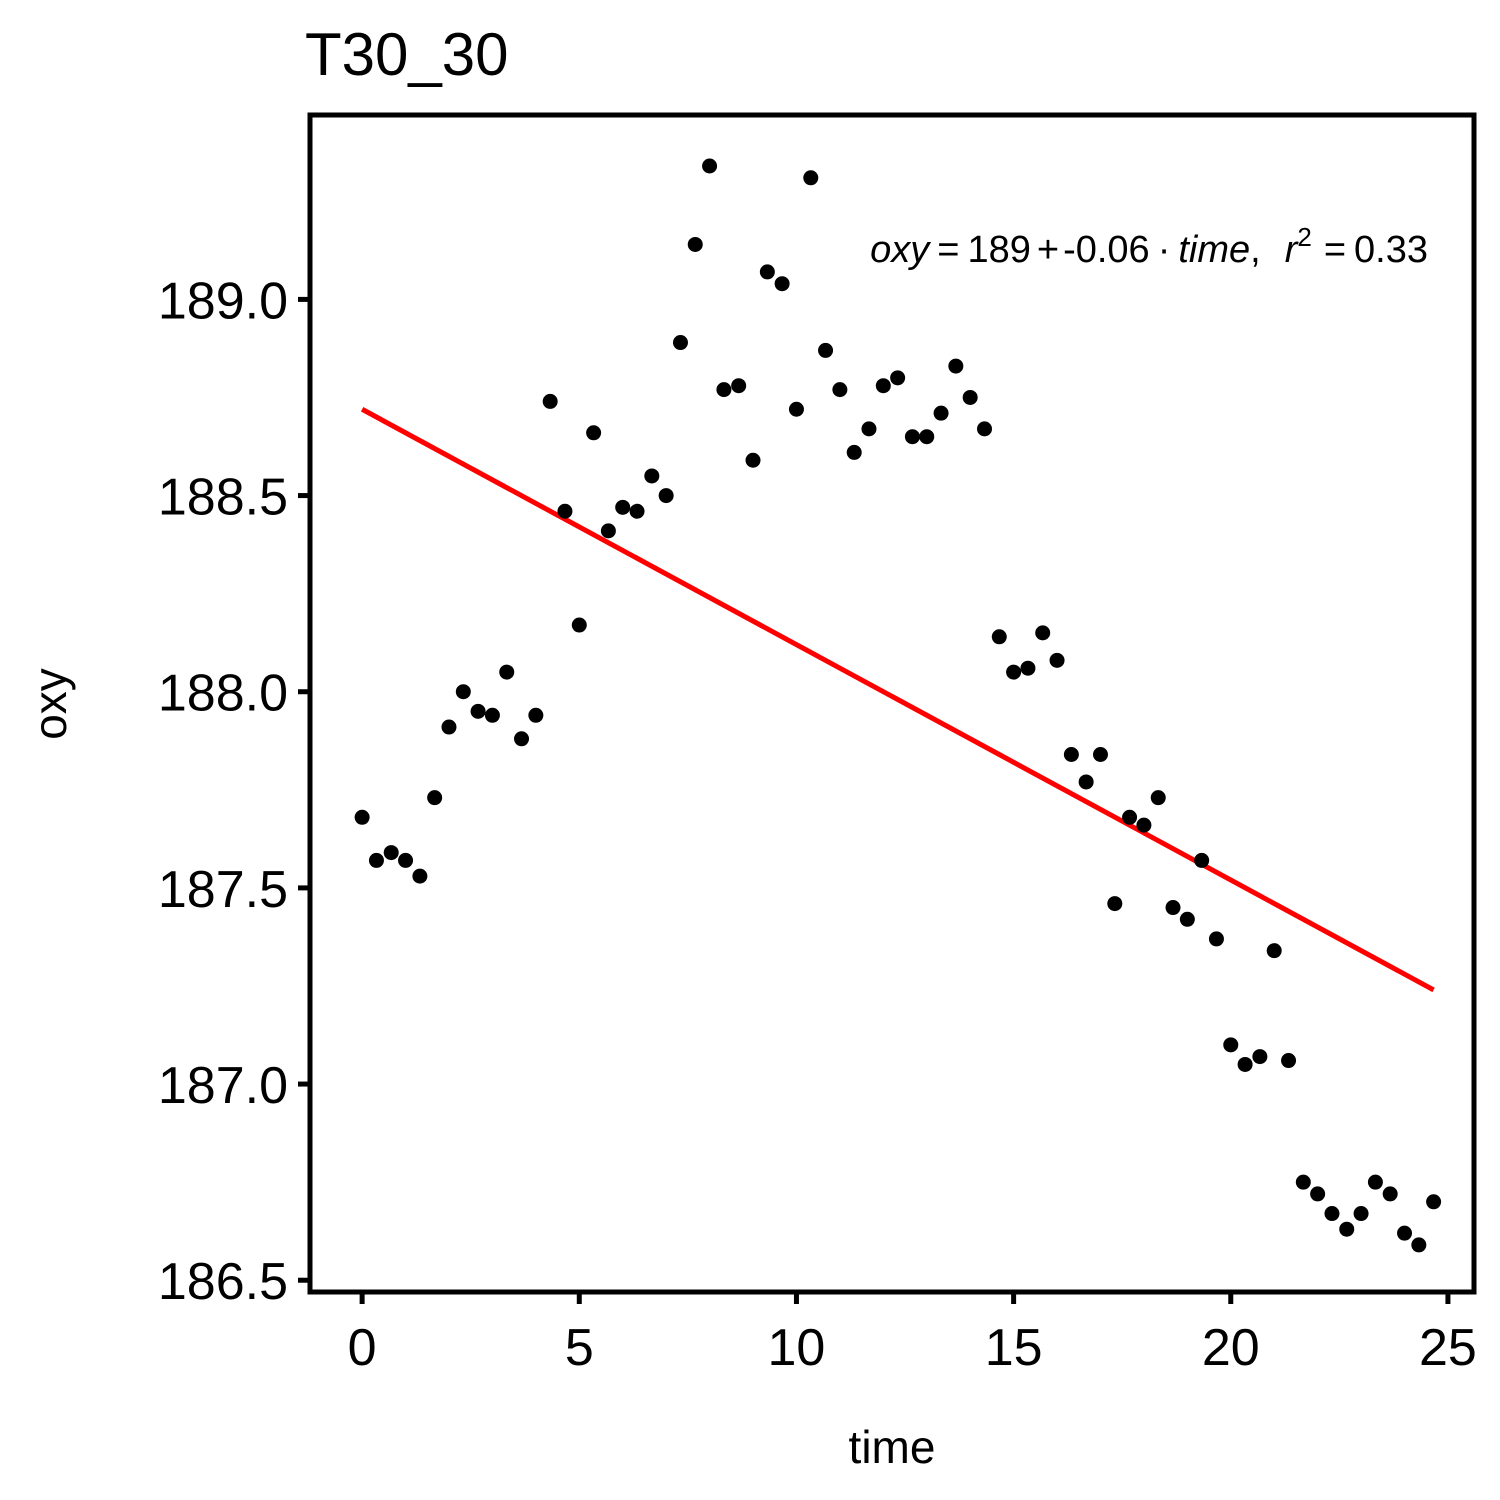 This screenshot has height=1500, width=1500. What do you see at coordinates (1231, 1348) in the screenshot?
I see `x-tick-label: 20` at bounding box center [1231, 1348].